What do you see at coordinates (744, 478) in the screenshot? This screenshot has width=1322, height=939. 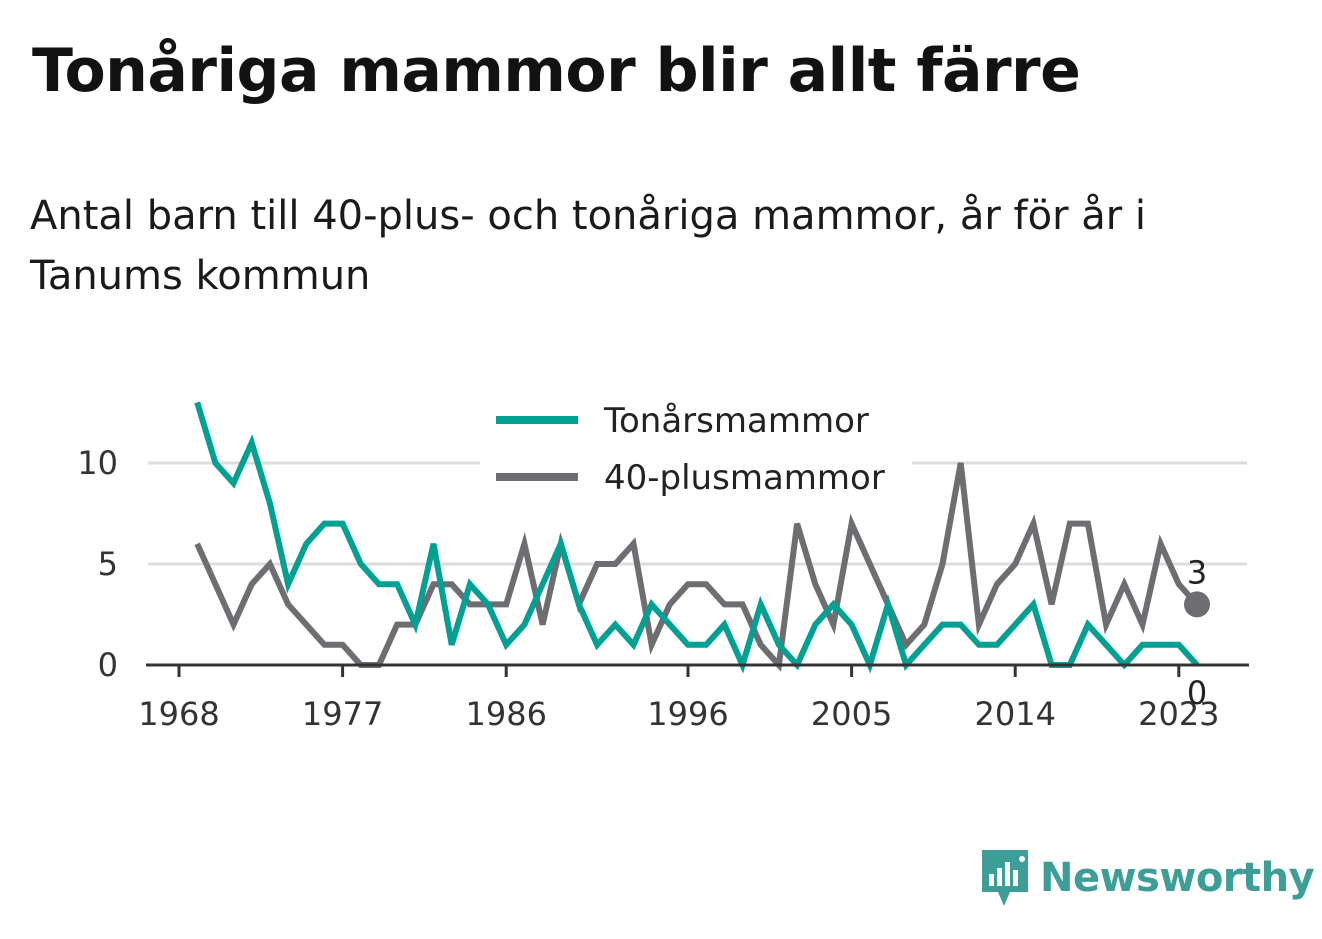 I see `legend-label: 40-plusmammor` at bounding box center [744, 478].